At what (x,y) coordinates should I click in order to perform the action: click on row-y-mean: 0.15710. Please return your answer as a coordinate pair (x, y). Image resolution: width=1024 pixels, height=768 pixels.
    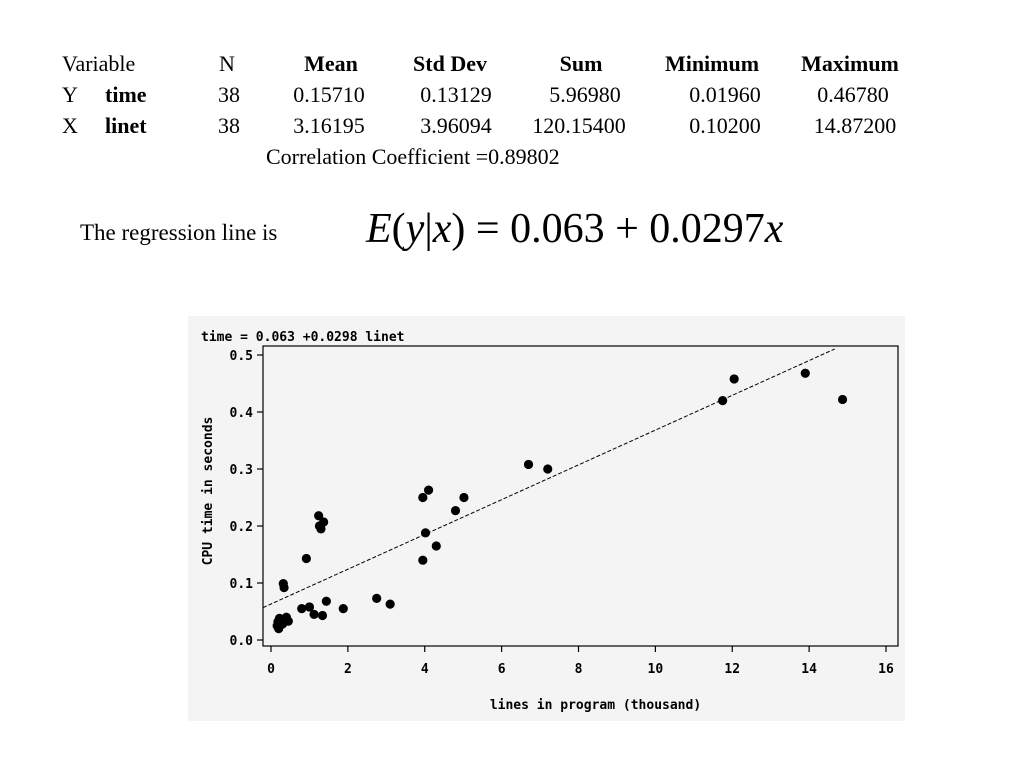
    Looking at the image, I should click on (329, 94).